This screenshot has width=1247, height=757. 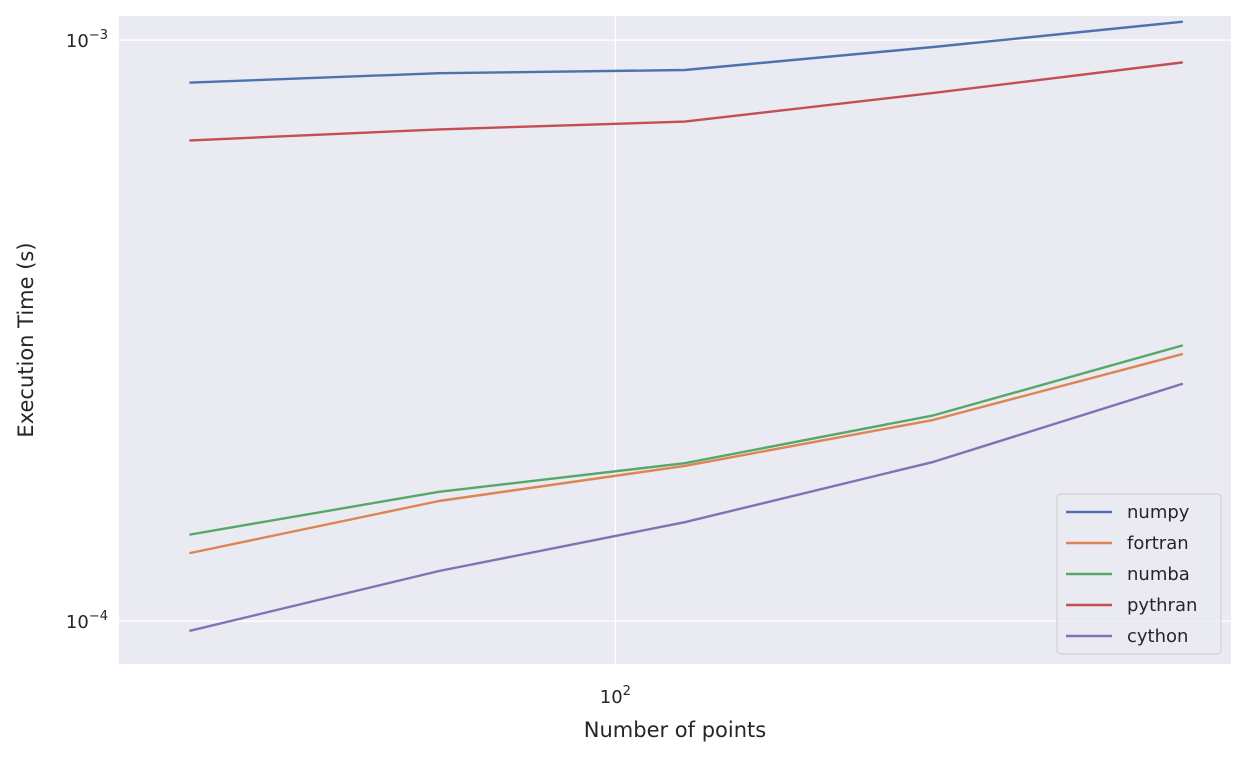 What do you see at coordinates (98, 35) in the screenshot?
I see `y-tick-exponent: −3` at bounding box center [98, 35].